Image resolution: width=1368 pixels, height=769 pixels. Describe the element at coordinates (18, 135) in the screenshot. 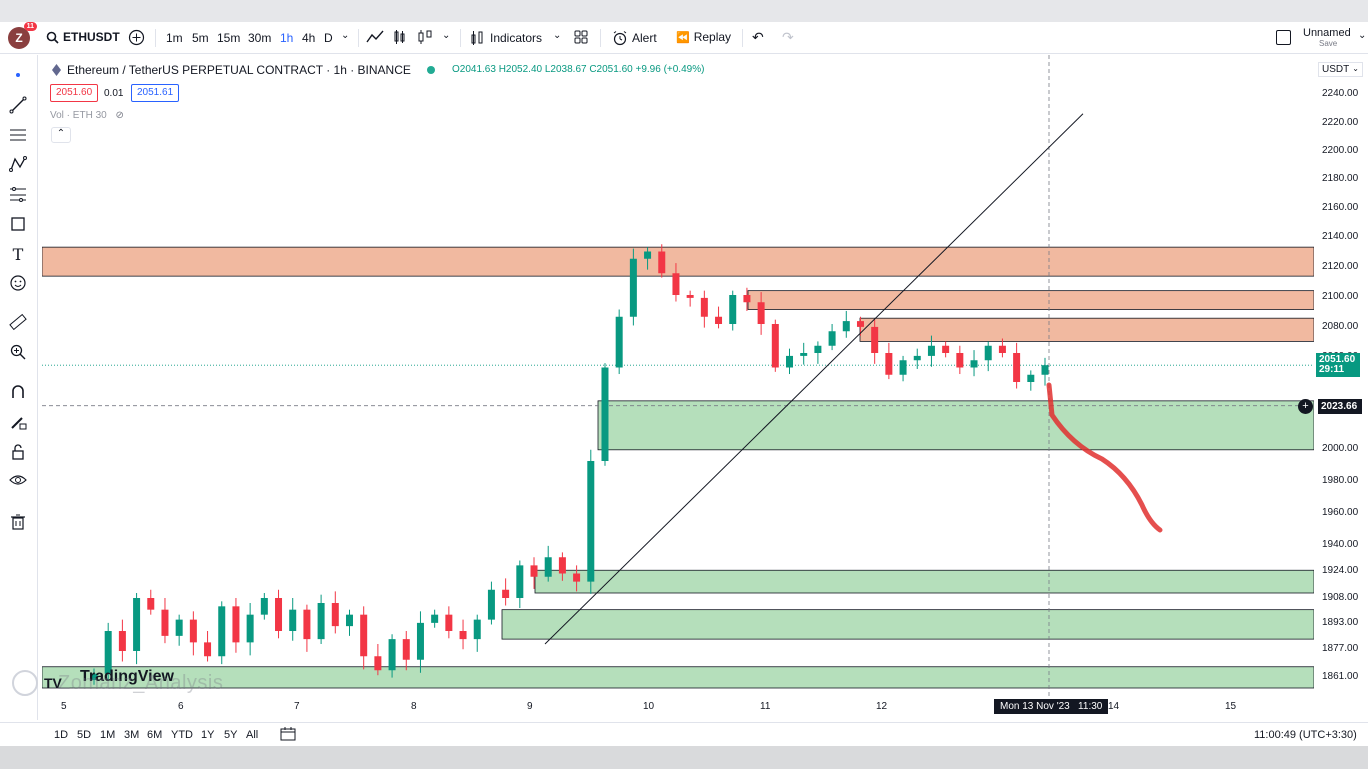

I see `horizontal-lines-icon` at that location.